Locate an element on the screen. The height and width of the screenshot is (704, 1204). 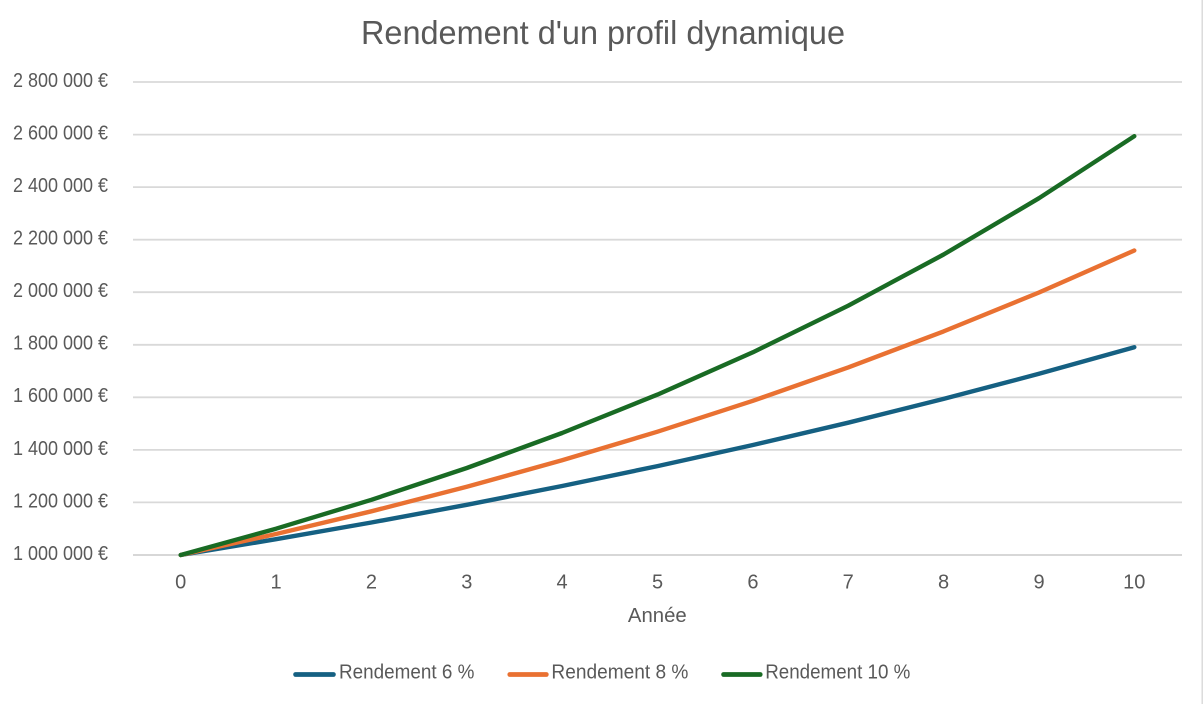
svg-text: 1 200 000 € is located at coordinates (60, 501).